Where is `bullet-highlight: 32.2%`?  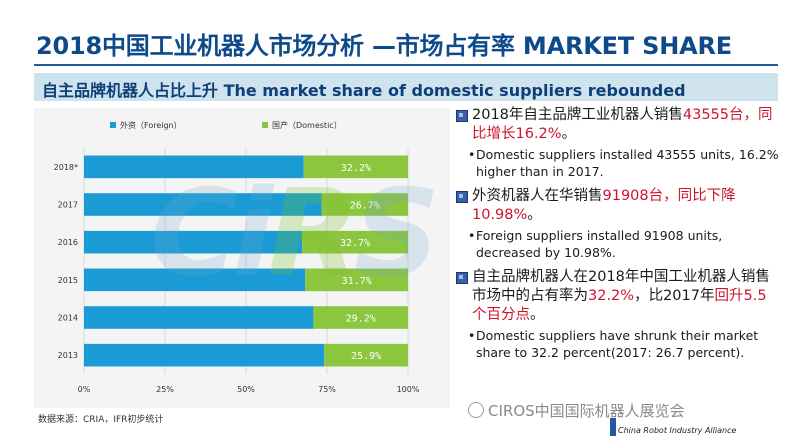 bullet-highlight: 32.2% is located at coordinates (611, 296).